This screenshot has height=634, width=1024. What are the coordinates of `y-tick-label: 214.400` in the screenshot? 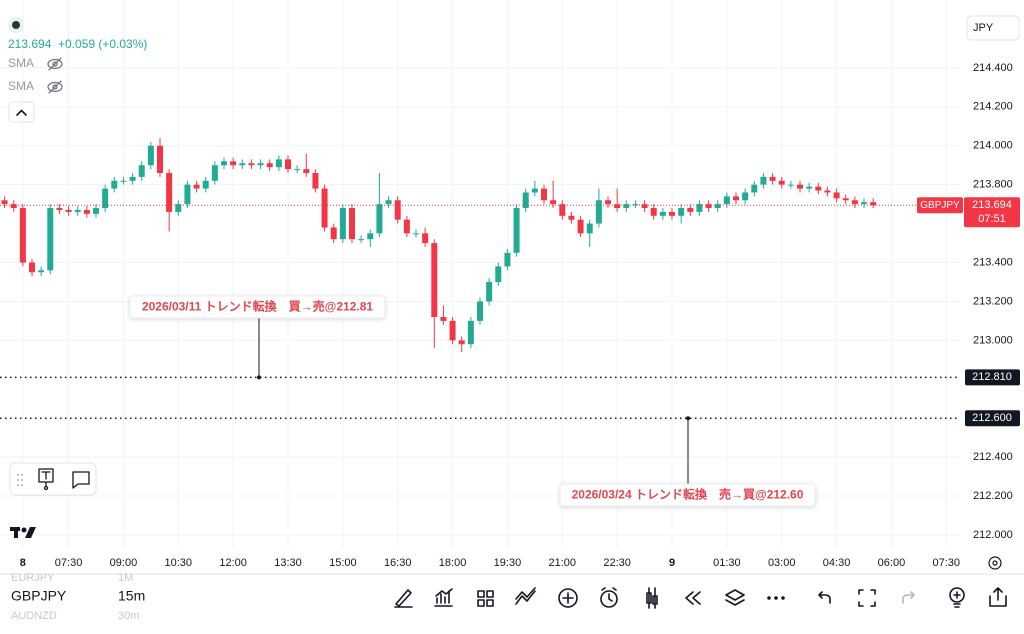 It's located at (993, 68).